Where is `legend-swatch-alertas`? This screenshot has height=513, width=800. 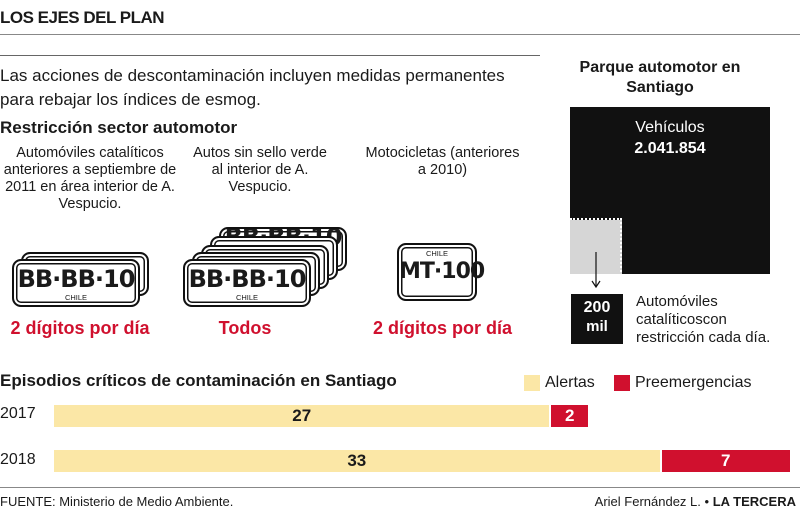
legend-swatch-alertas is located at coordinates (532, 383).